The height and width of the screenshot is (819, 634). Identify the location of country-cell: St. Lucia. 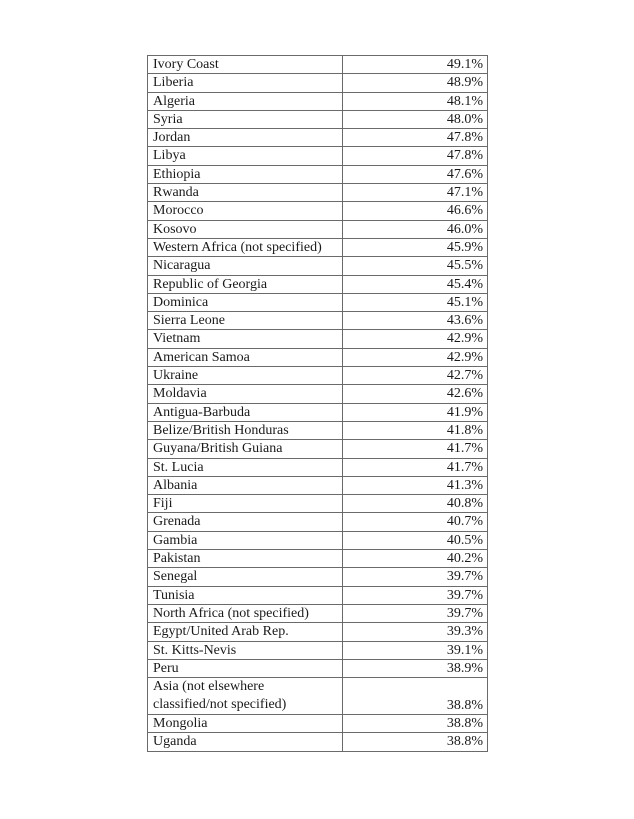
(245, 467).